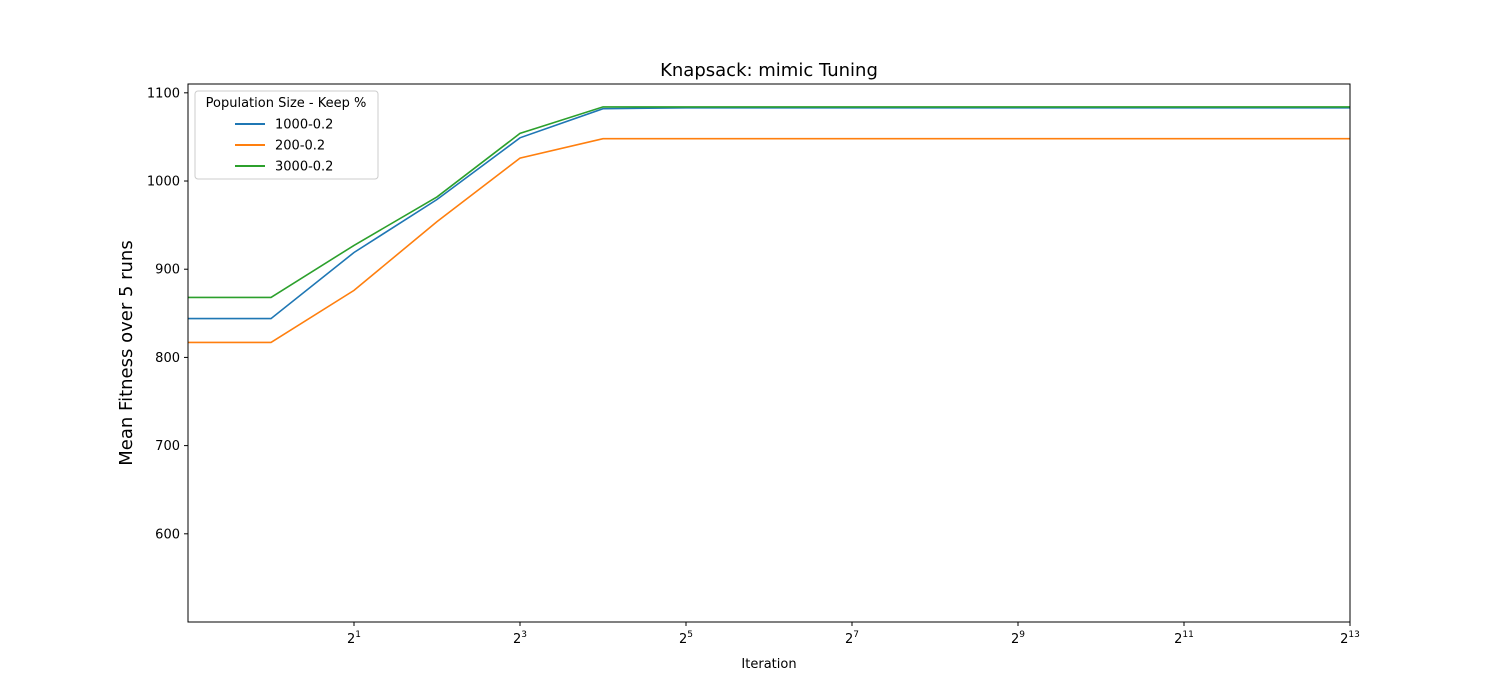 The height and width of the screenshot is (700, 1500). What do you see at coordinates (126, 352) in the screenshot?
I see `y-axis-label: Mean Fitness over 5 runs` at bounding box center [126, 352].